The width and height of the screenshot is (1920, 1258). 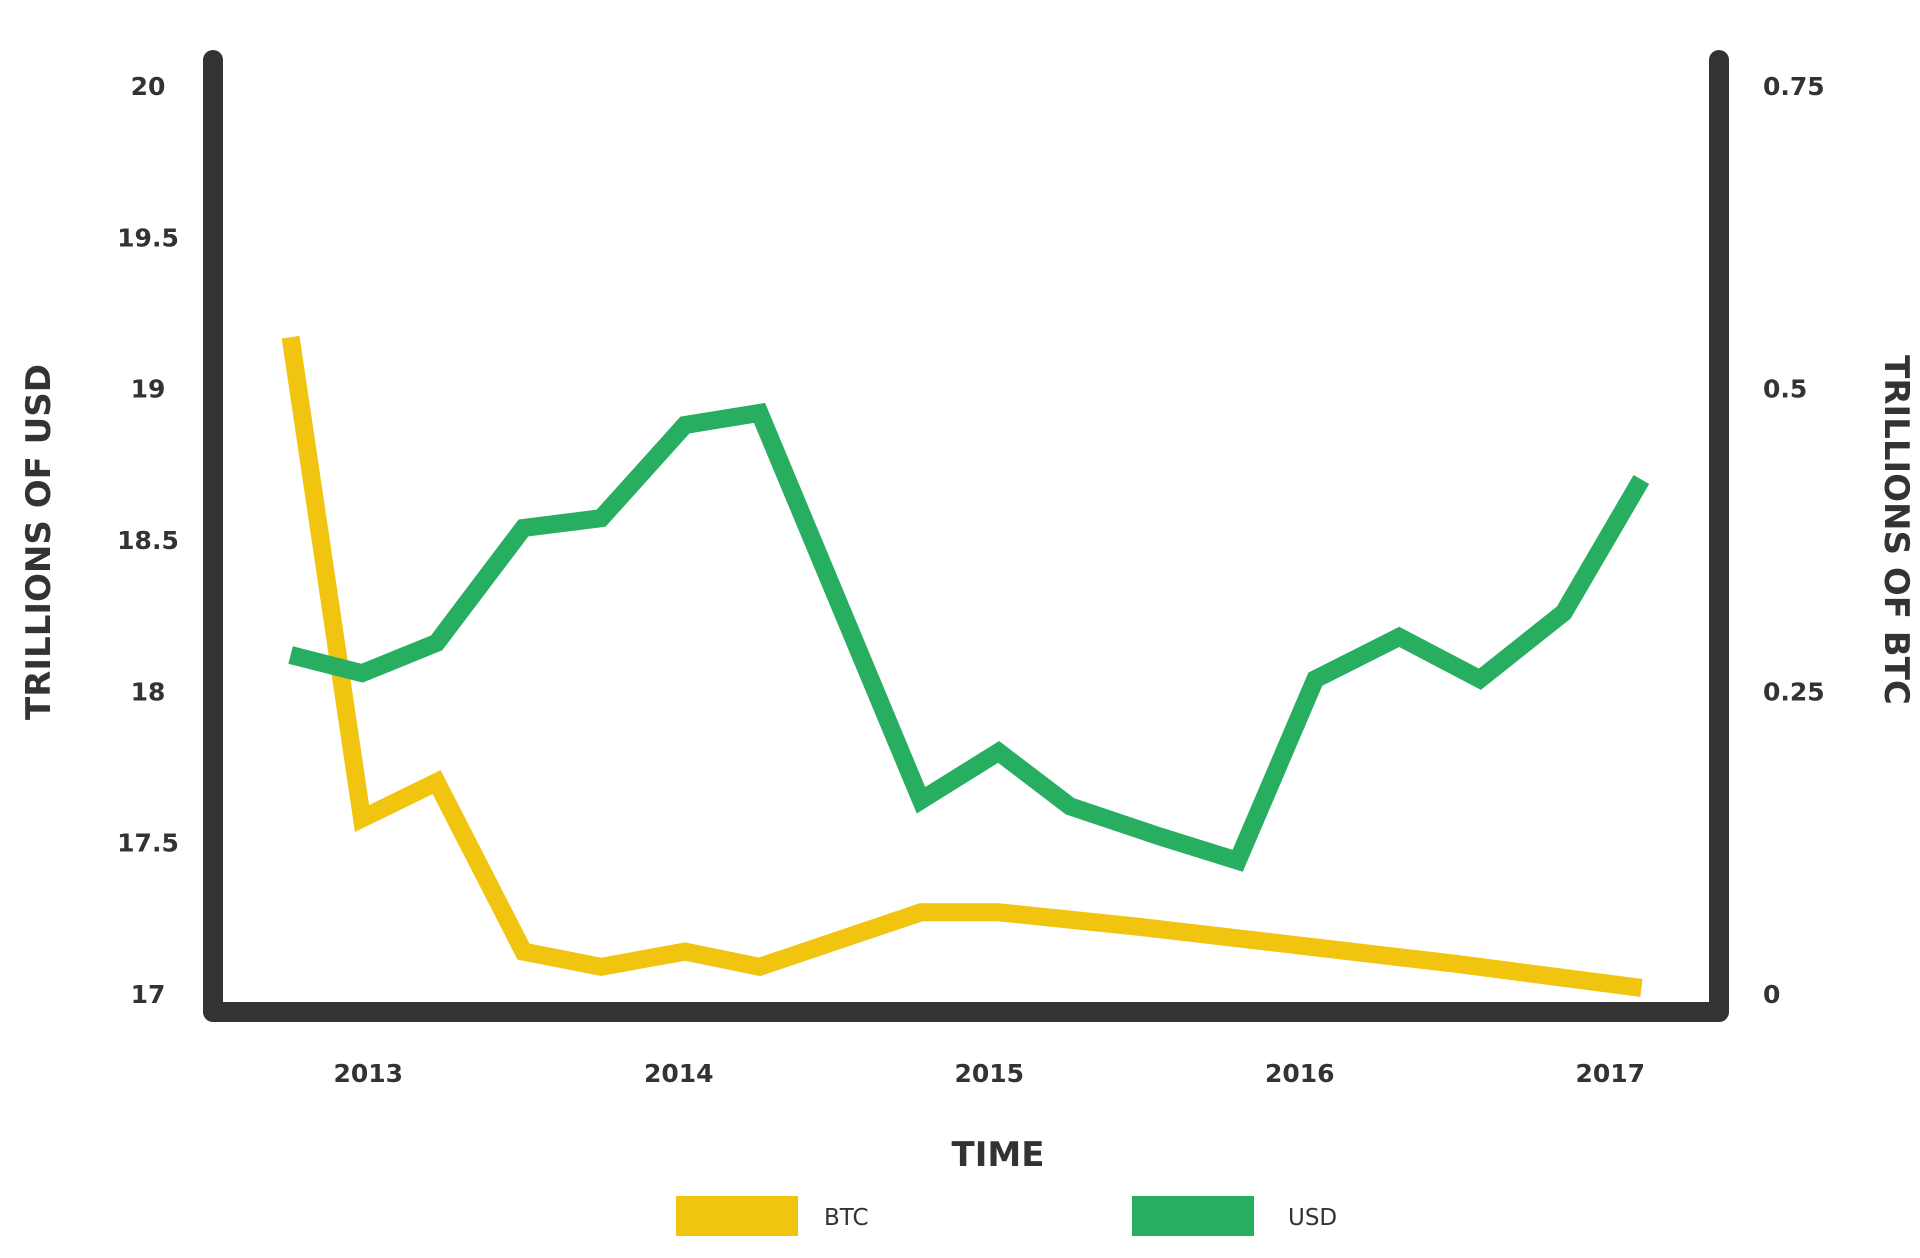 I want to click on legend: BTC USD, so click(x=1006, y=1216).